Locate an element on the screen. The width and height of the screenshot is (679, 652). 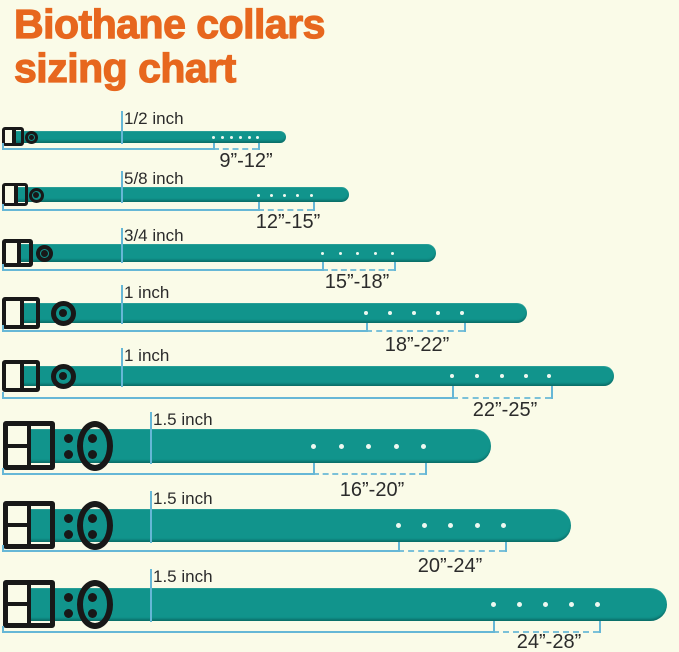
size-range-label: 20”-24” is located at coordinates (450, 566).